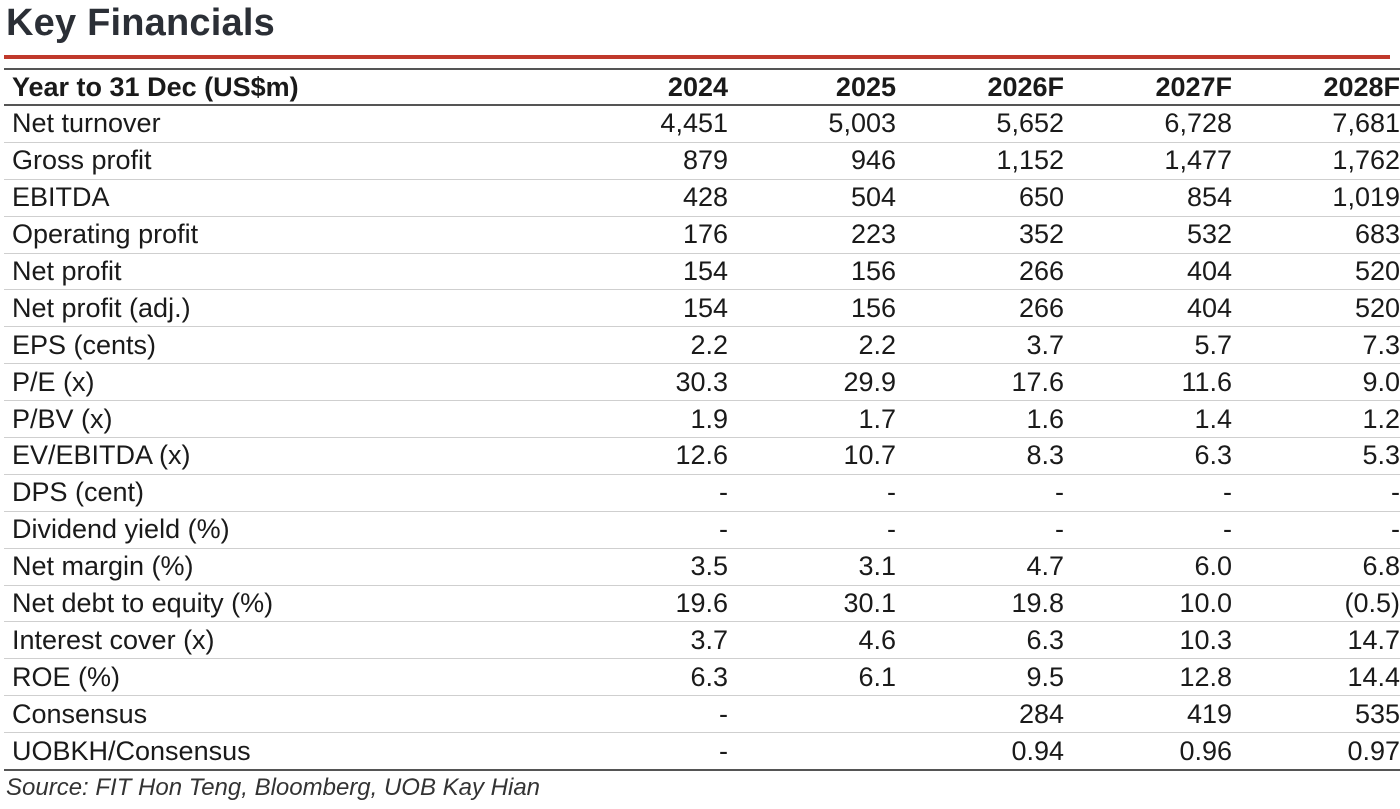 The height and width of the screenshot is (809, 1400). I want to click on row-value: 879, so click(652, 161).